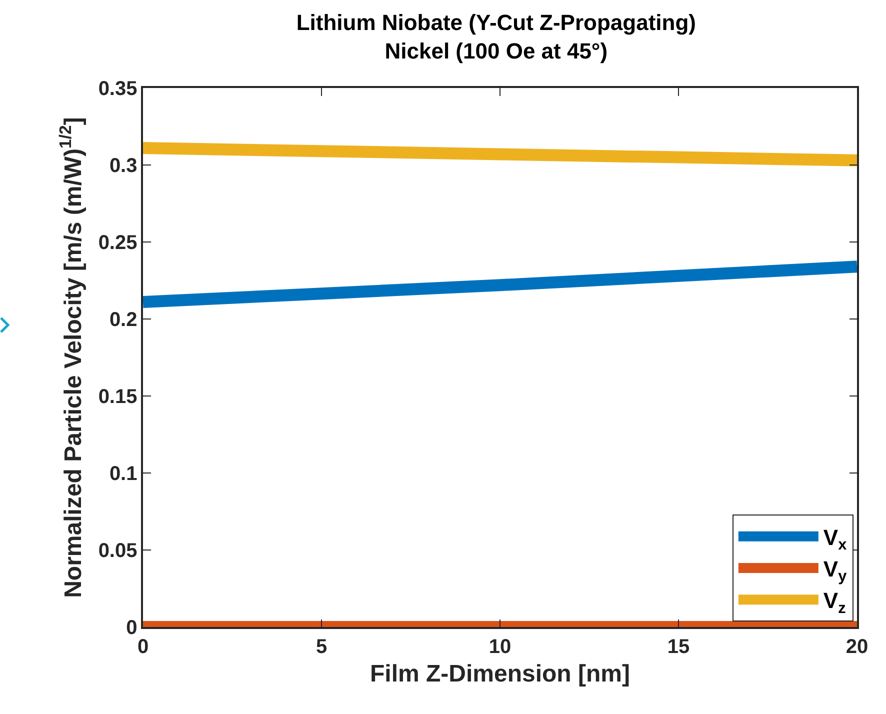  What do you see at coordinates (118, 397) in the screenshot?
I see `y-tick-label: 0.15` at bounding box center [118, 397].